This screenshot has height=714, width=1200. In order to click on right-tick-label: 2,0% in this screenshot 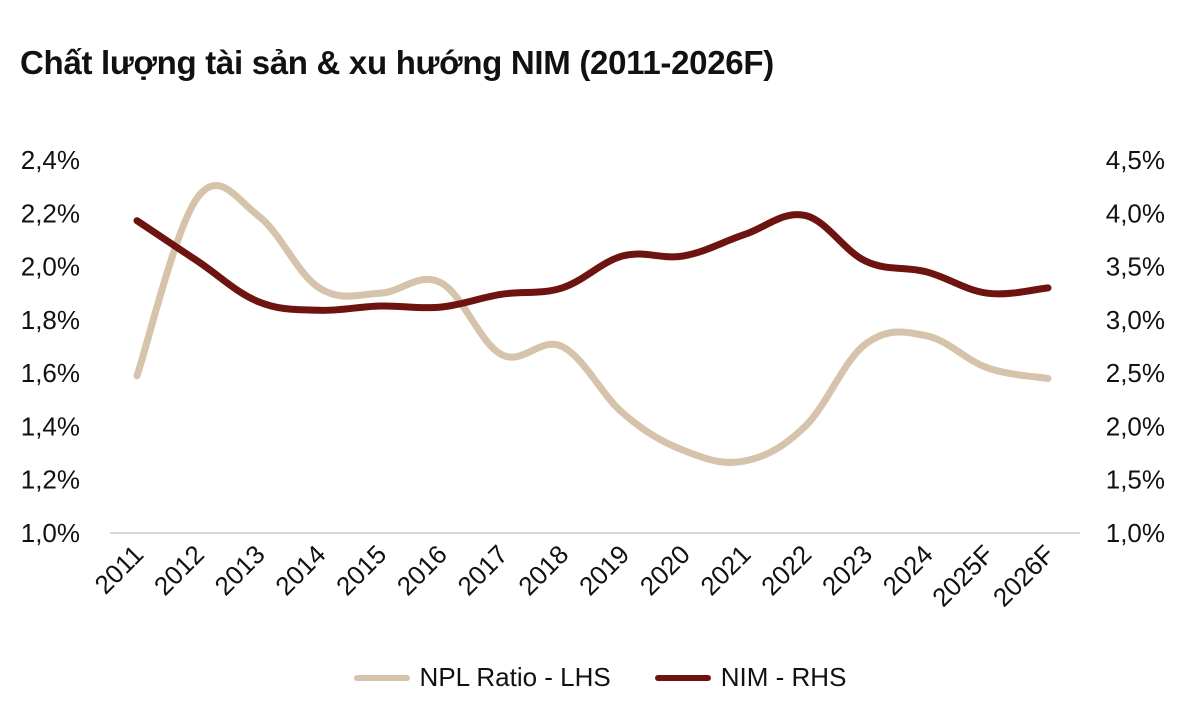, I will do `click(1135, 426)`.